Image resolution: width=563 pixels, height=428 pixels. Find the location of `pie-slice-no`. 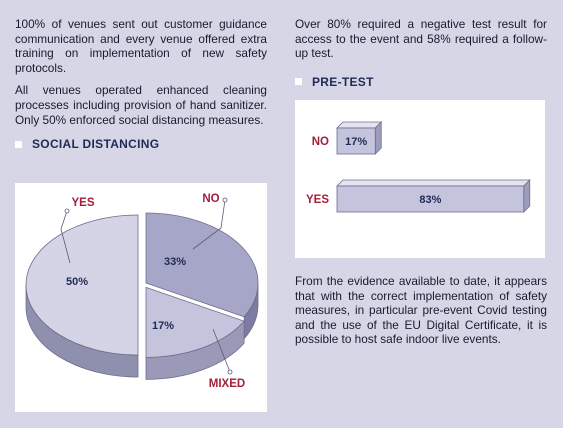

pie-slice-no is located at coordinates (202, 265).